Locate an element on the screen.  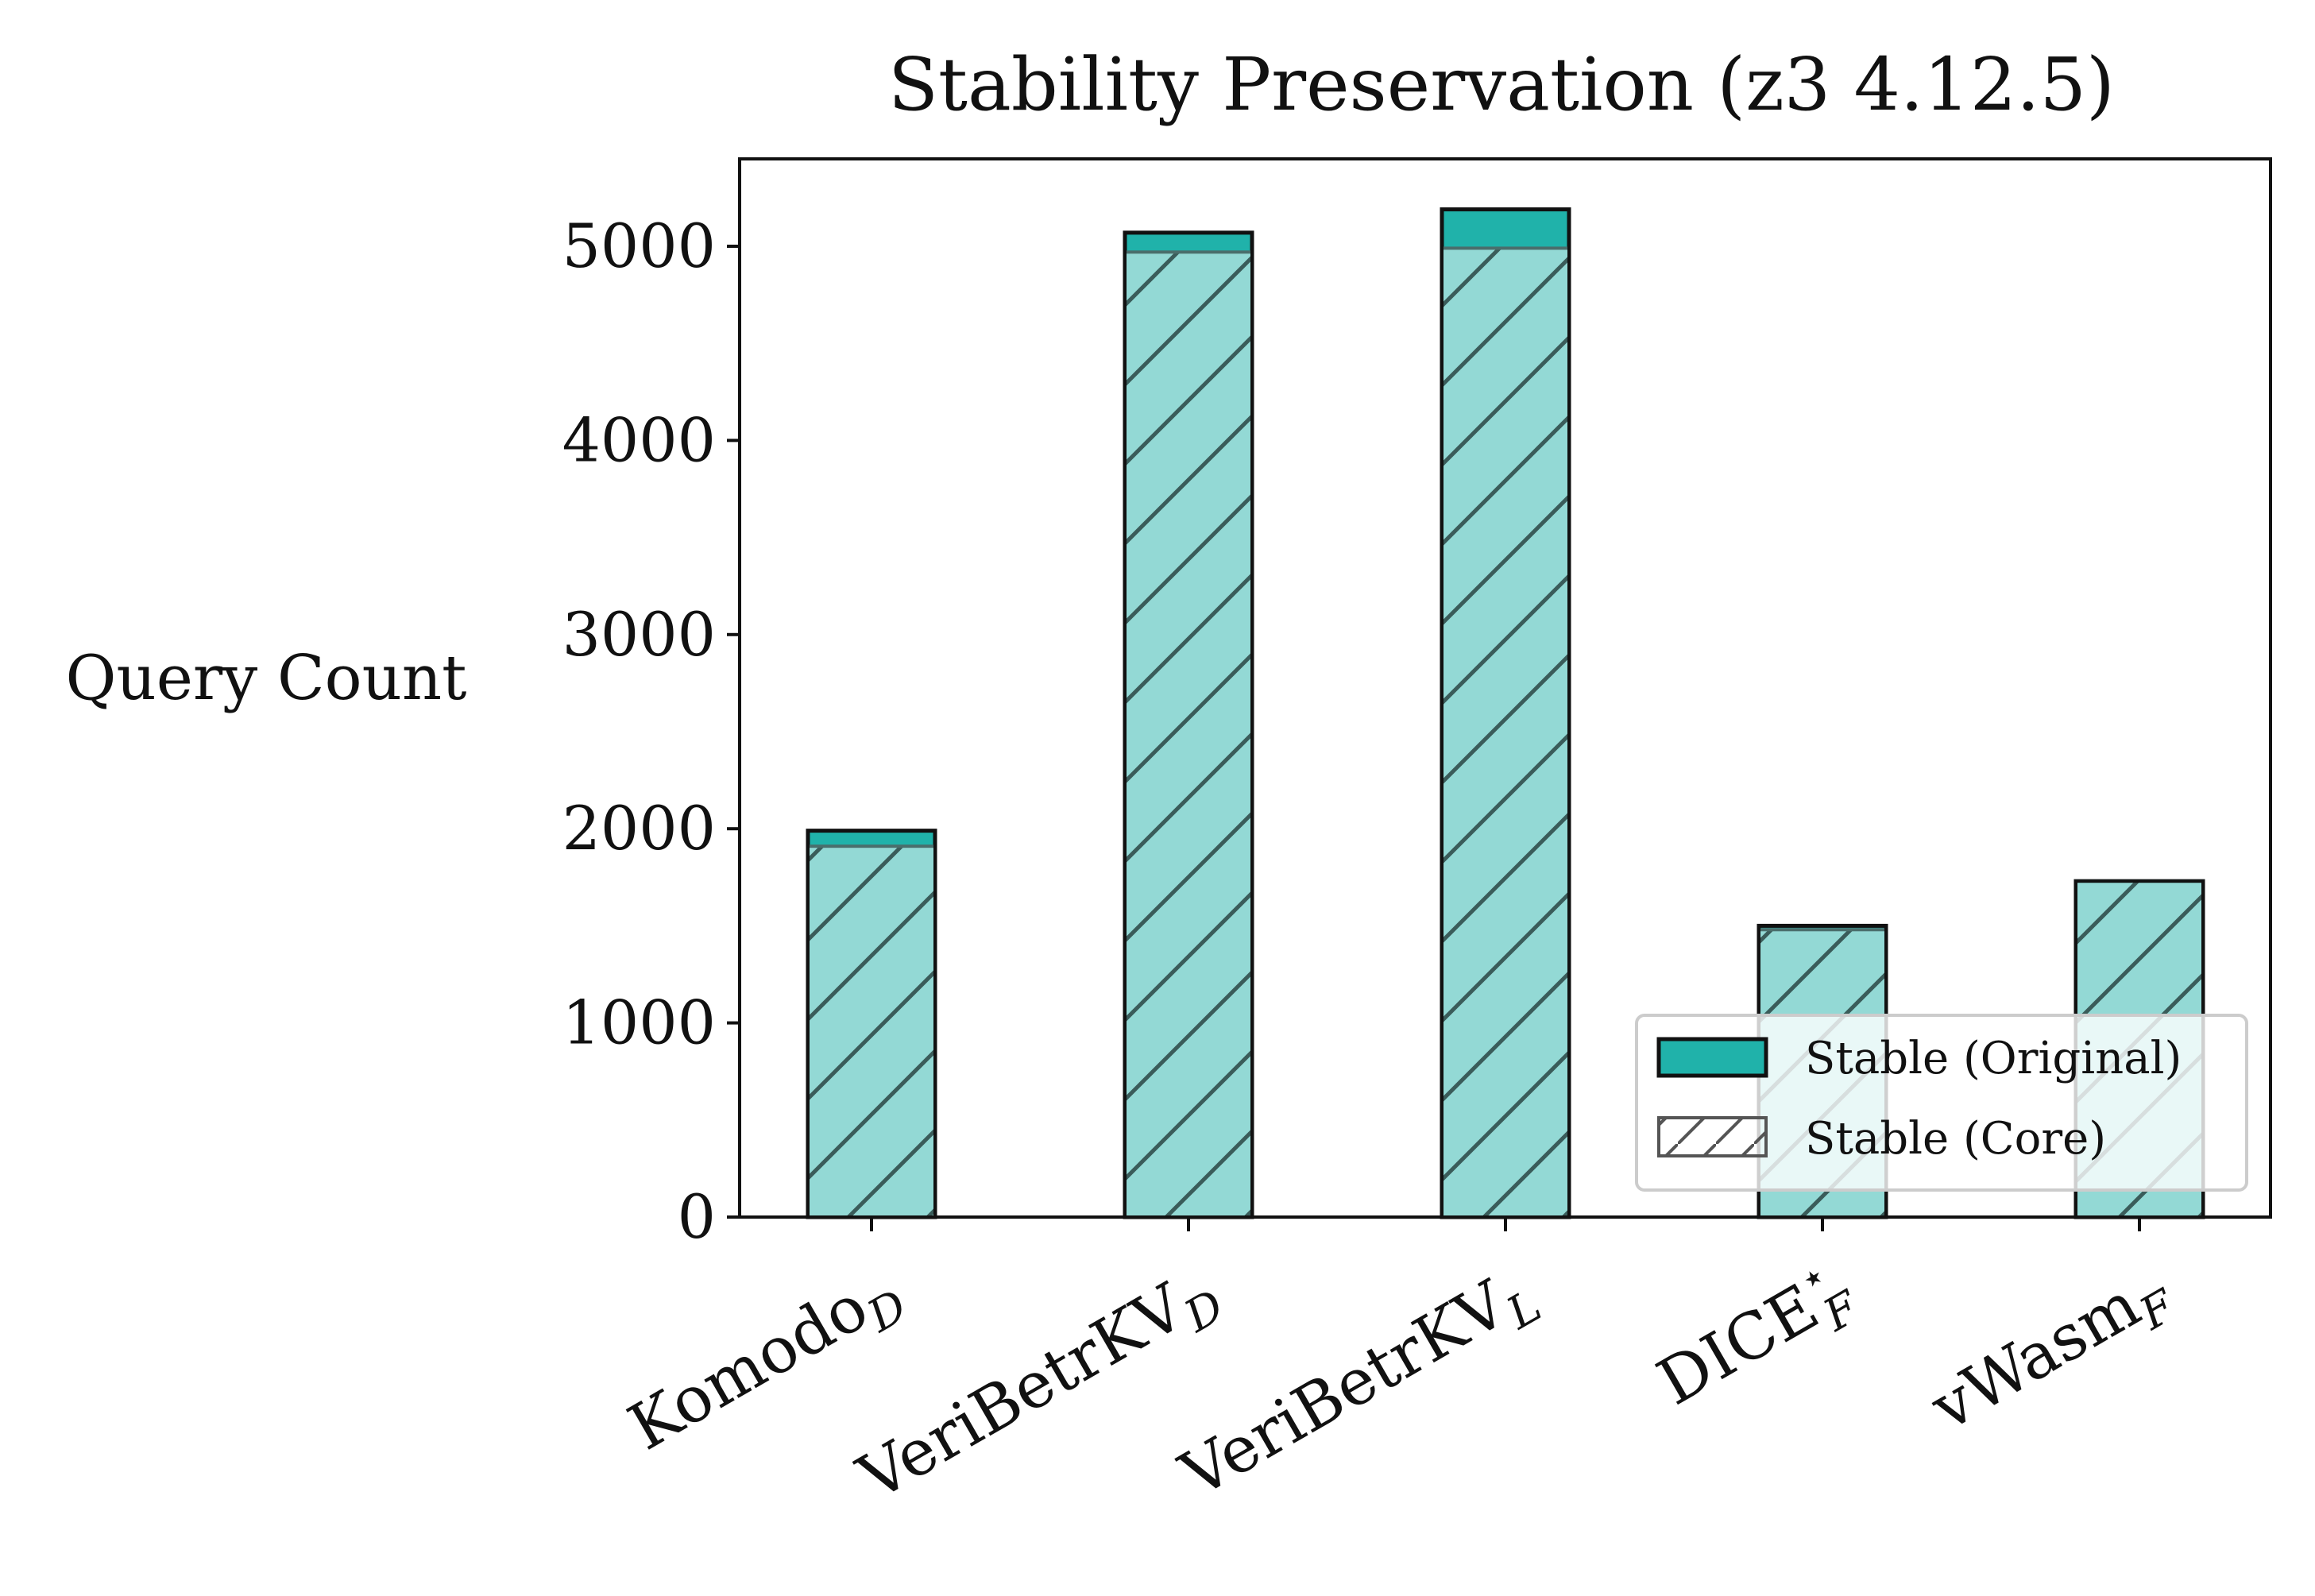
legend-label-core: Stable (Core) is located at coordinates (1956, 1139).